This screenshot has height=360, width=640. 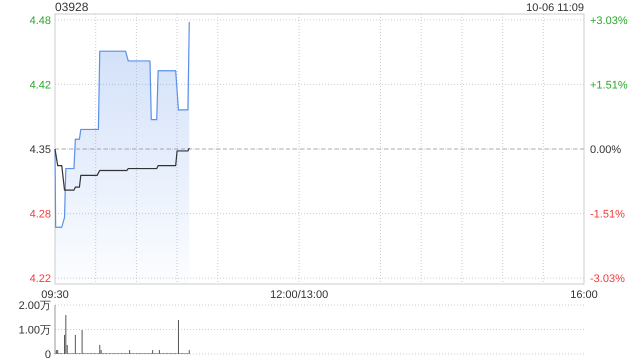 I want to click on chart-title: 03928, so click(x=72, y=7).